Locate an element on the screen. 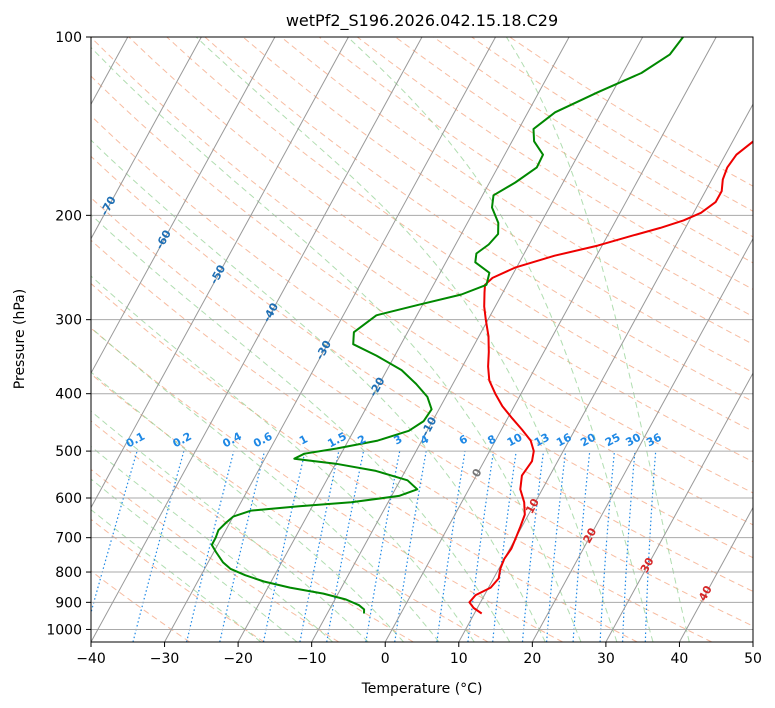 This screenshot has height=708, width=775. y-tick-label: 300 is located at coordinates (68, 321).